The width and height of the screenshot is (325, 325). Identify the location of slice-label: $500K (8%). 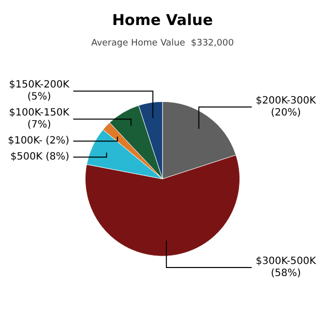
(40, 157).